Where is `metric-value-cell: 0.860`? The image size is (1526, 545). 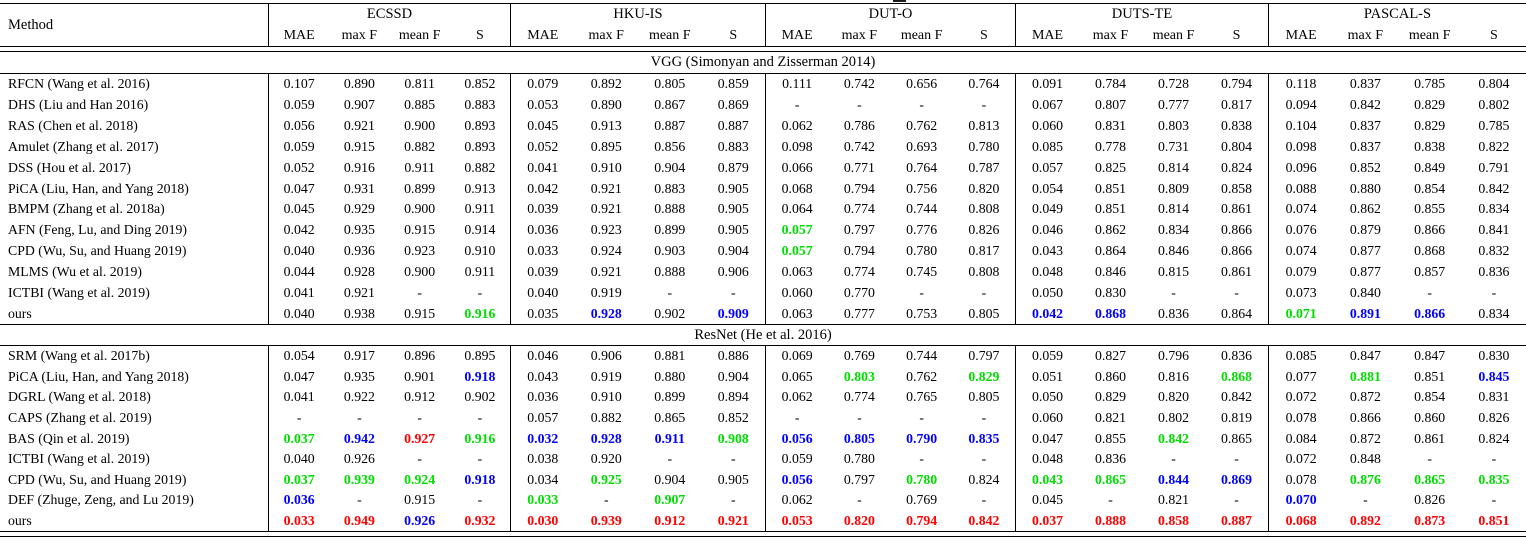 metric-value-cell: 0.860 is located at coordinates (1110, 376).